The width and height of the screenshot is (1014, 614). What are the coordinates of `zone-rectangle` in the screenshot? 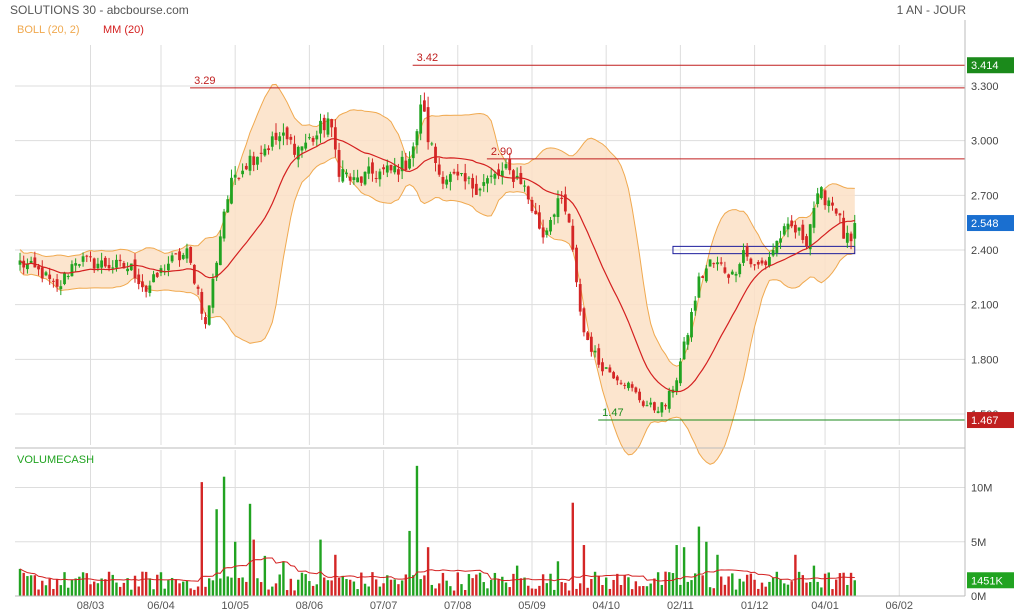 It's located at (764, 250).